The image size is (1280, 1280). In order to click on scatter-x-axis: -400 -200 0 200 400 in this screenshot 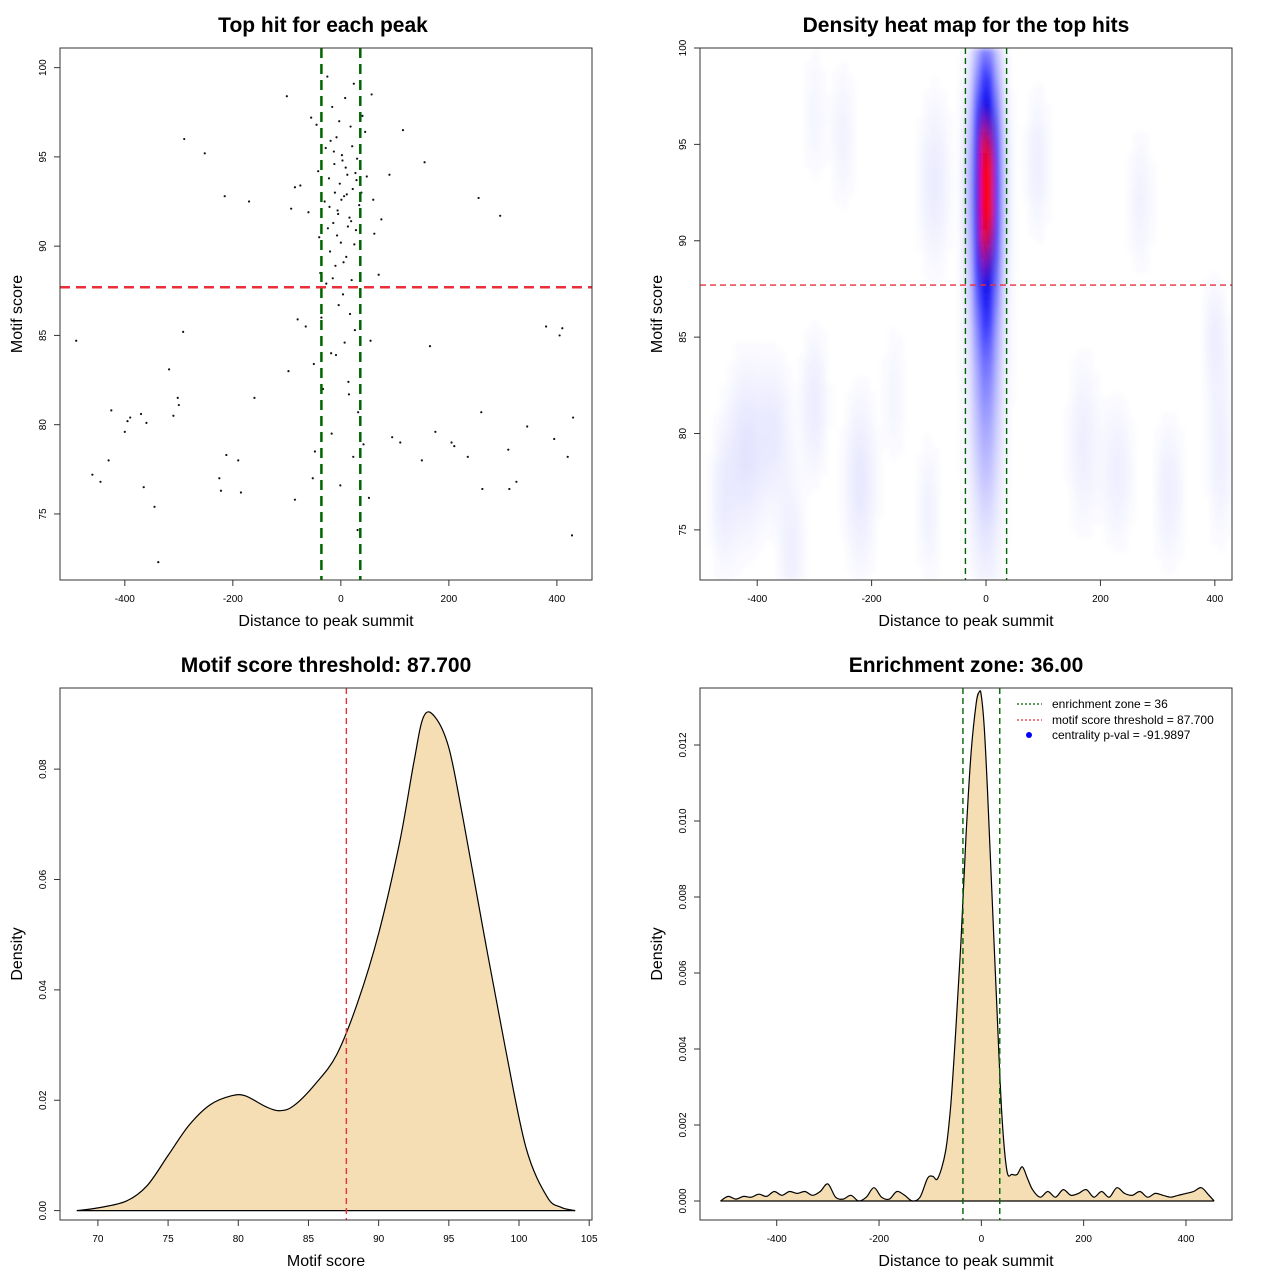, I will do `click(340, 592)`.